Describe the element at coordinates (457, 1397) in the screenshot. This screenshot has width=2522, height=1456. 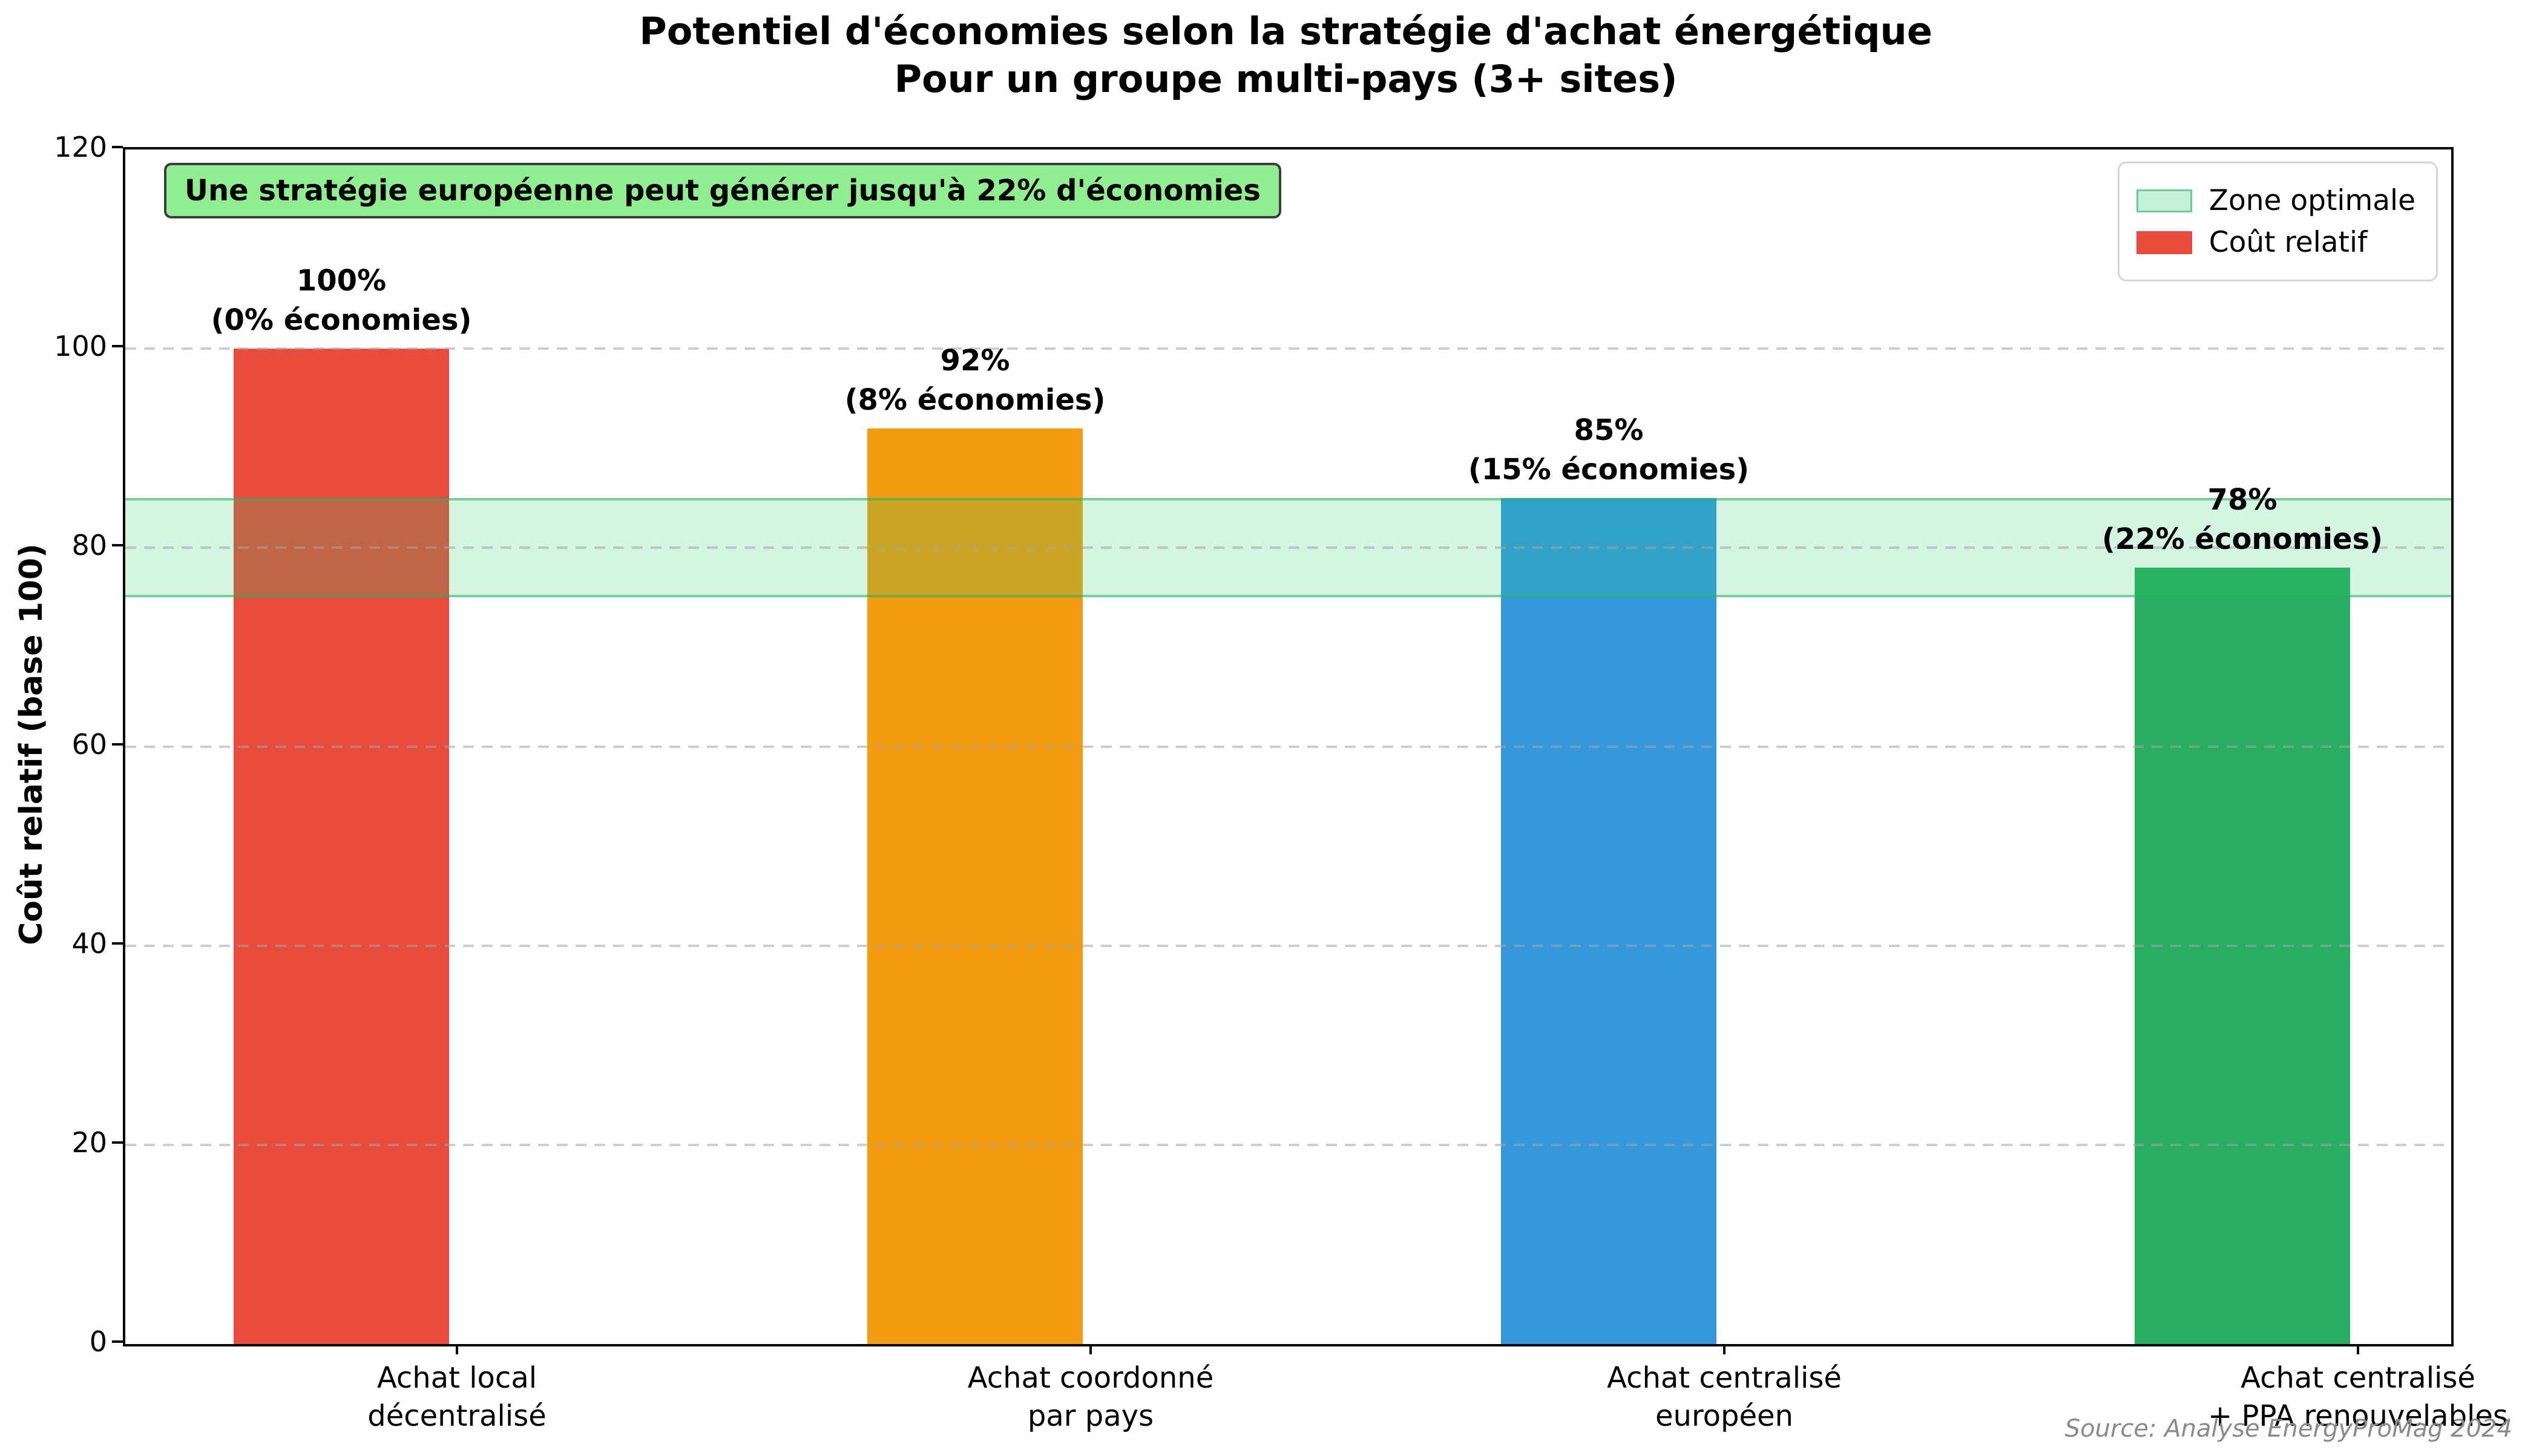
I see `x-tick-label-1: Achat local décentralisé` at that location.